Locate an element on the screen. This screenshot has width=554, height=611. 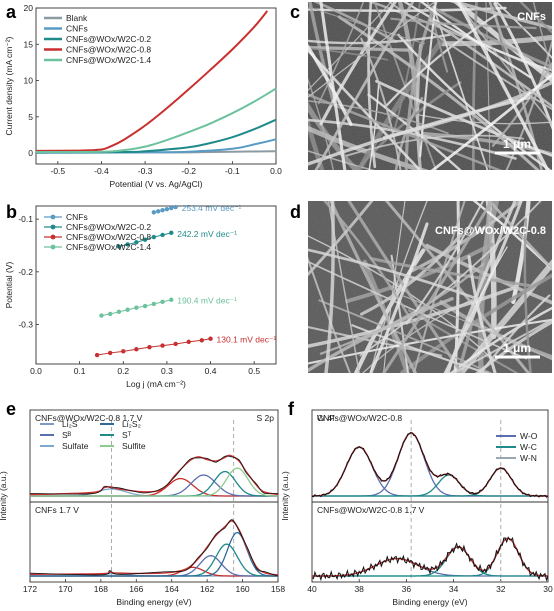
x-tick-label-b: 0.3 is located at coordinates (167, 371).